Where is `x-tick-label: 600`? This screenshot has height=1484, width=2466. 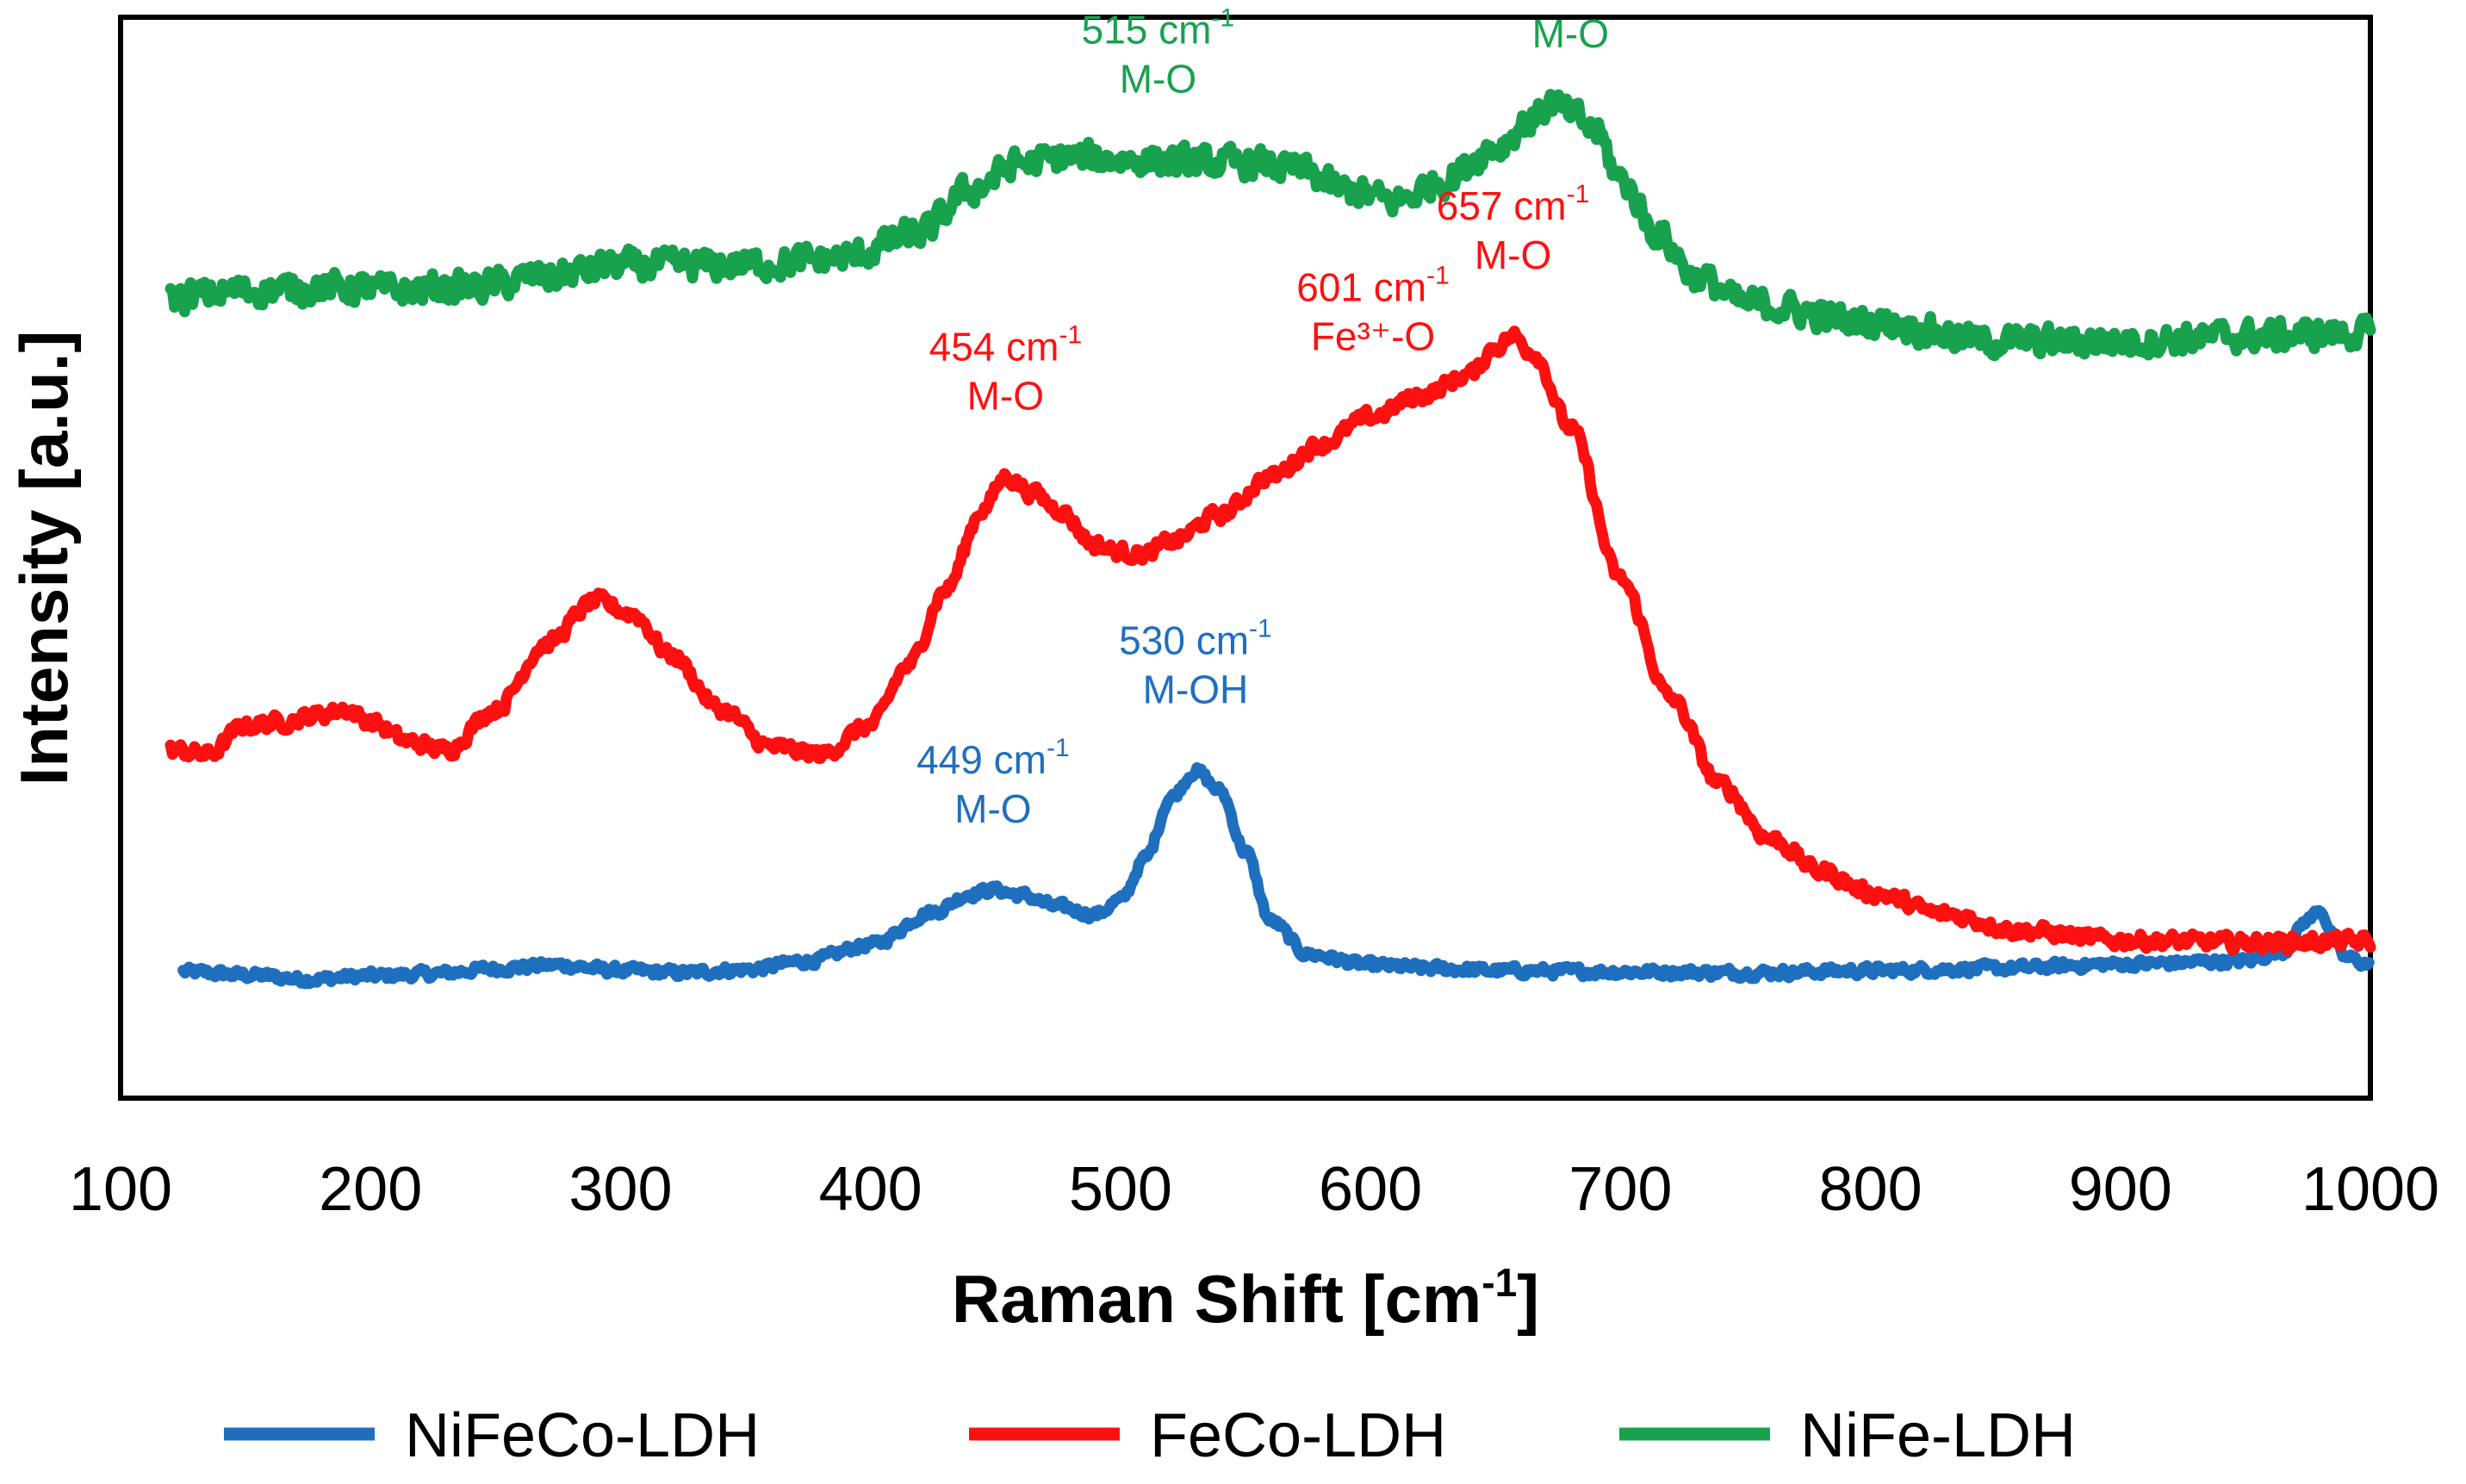 x-tick-label: 600 is located at coordinates (1370, 1189).